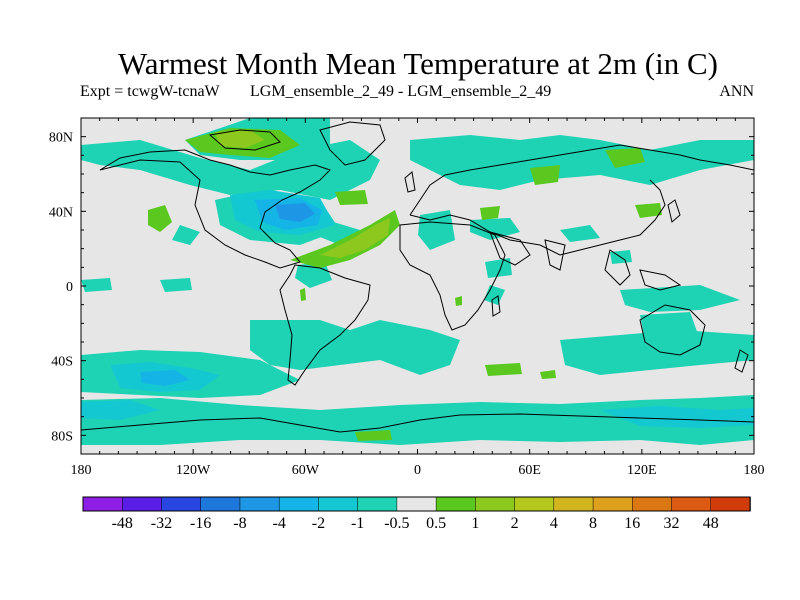  I want to click on longitude-tick-label: 120E, so click(642, 470).